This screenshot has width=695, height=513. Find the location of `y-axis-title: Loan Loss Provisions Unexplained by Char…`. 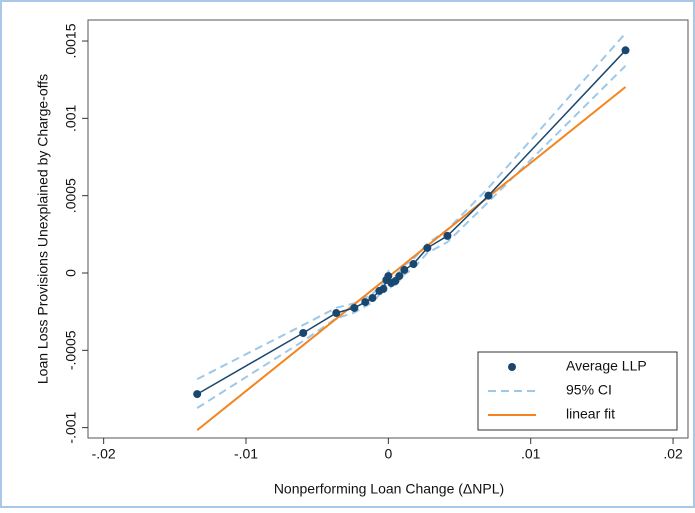

y-axis-title: Loan Loss Provisions Unexplained by Char… is located at coordinates (43, 229).